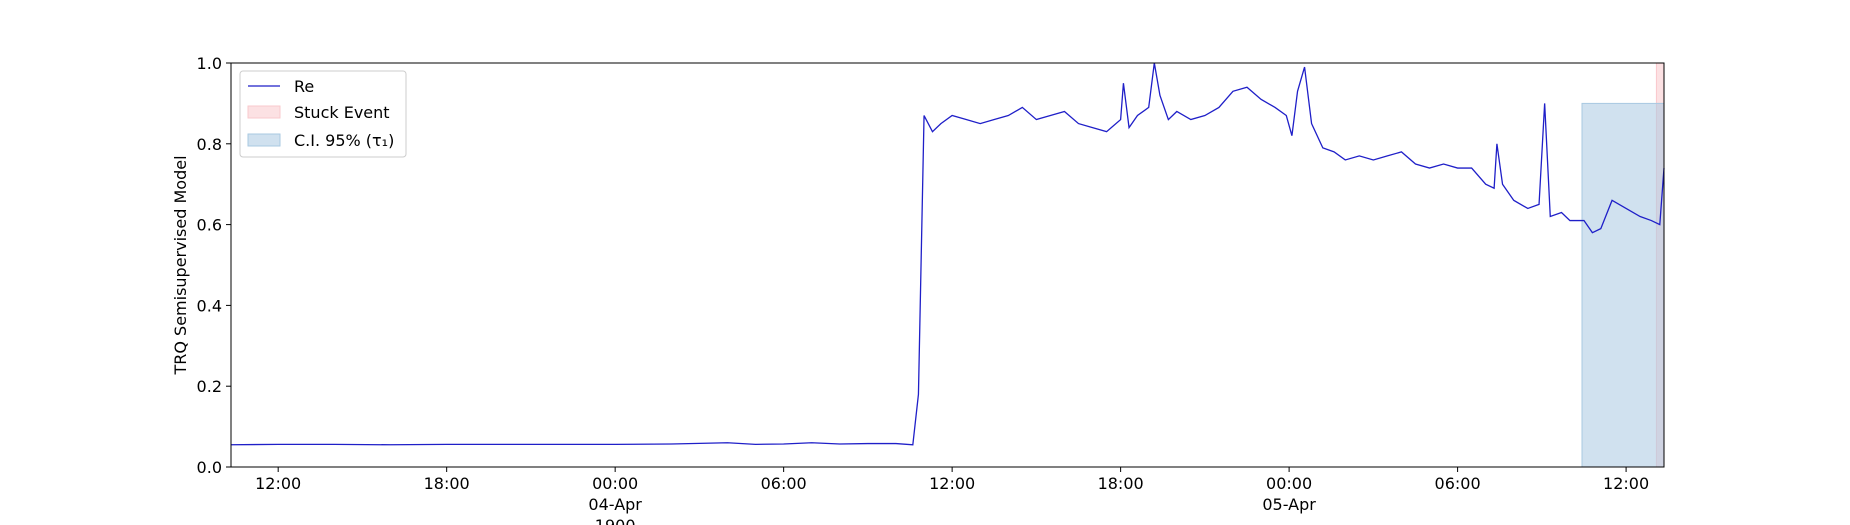 The height and width of the screenshot is (525, 1850). Describe the element at coordinates (209, 63) in the screenshot. I see `y-tick-label: 1.0` at that location.